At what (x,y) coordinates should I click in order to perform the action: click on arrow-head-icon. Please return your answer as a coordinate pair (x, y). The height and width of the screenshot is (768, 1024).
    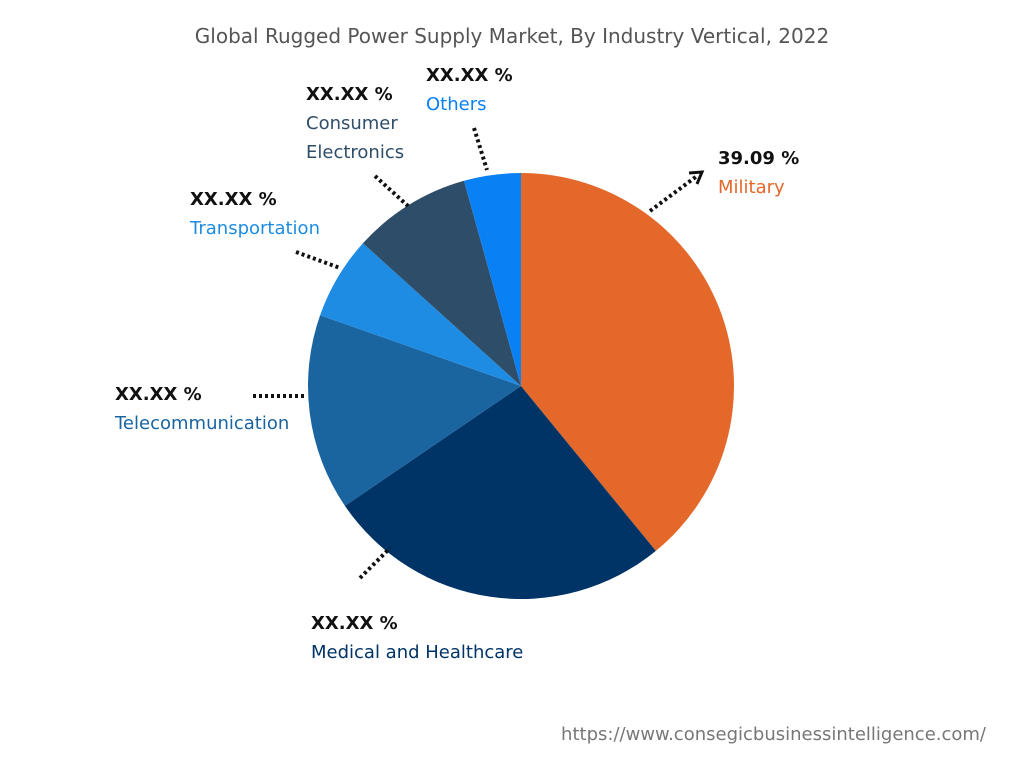
    Looking at the image, I should click on (696, 177).